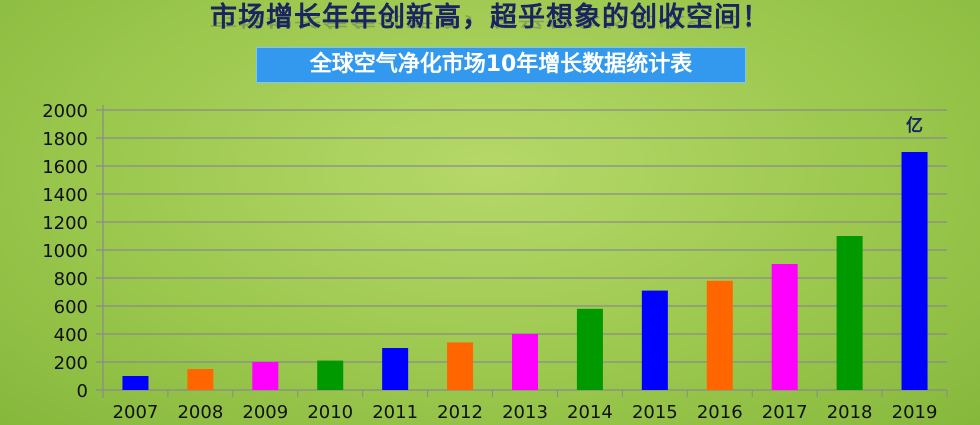 The height and width of the screenshot is (425, 980). Describe the element at coordinates (460, 412) in the screenshot. I see `x-tick-label: 2012` at that location.